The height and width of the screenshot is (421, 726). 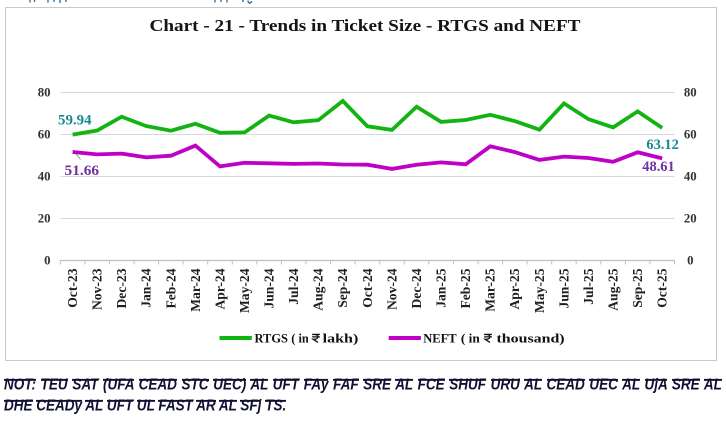 I want to click on svg-text: thousand), so click(x=531, y=337).